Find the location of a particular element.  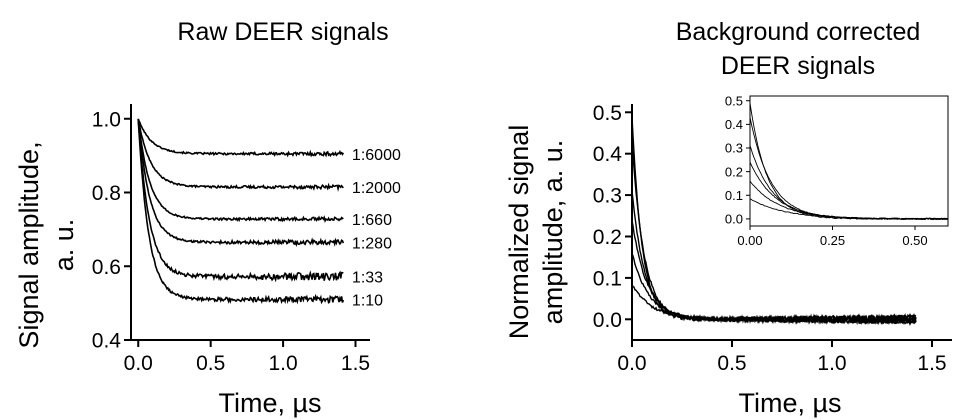

chart1-ytick-label: 0.4 is located at coordinates (107, 341).